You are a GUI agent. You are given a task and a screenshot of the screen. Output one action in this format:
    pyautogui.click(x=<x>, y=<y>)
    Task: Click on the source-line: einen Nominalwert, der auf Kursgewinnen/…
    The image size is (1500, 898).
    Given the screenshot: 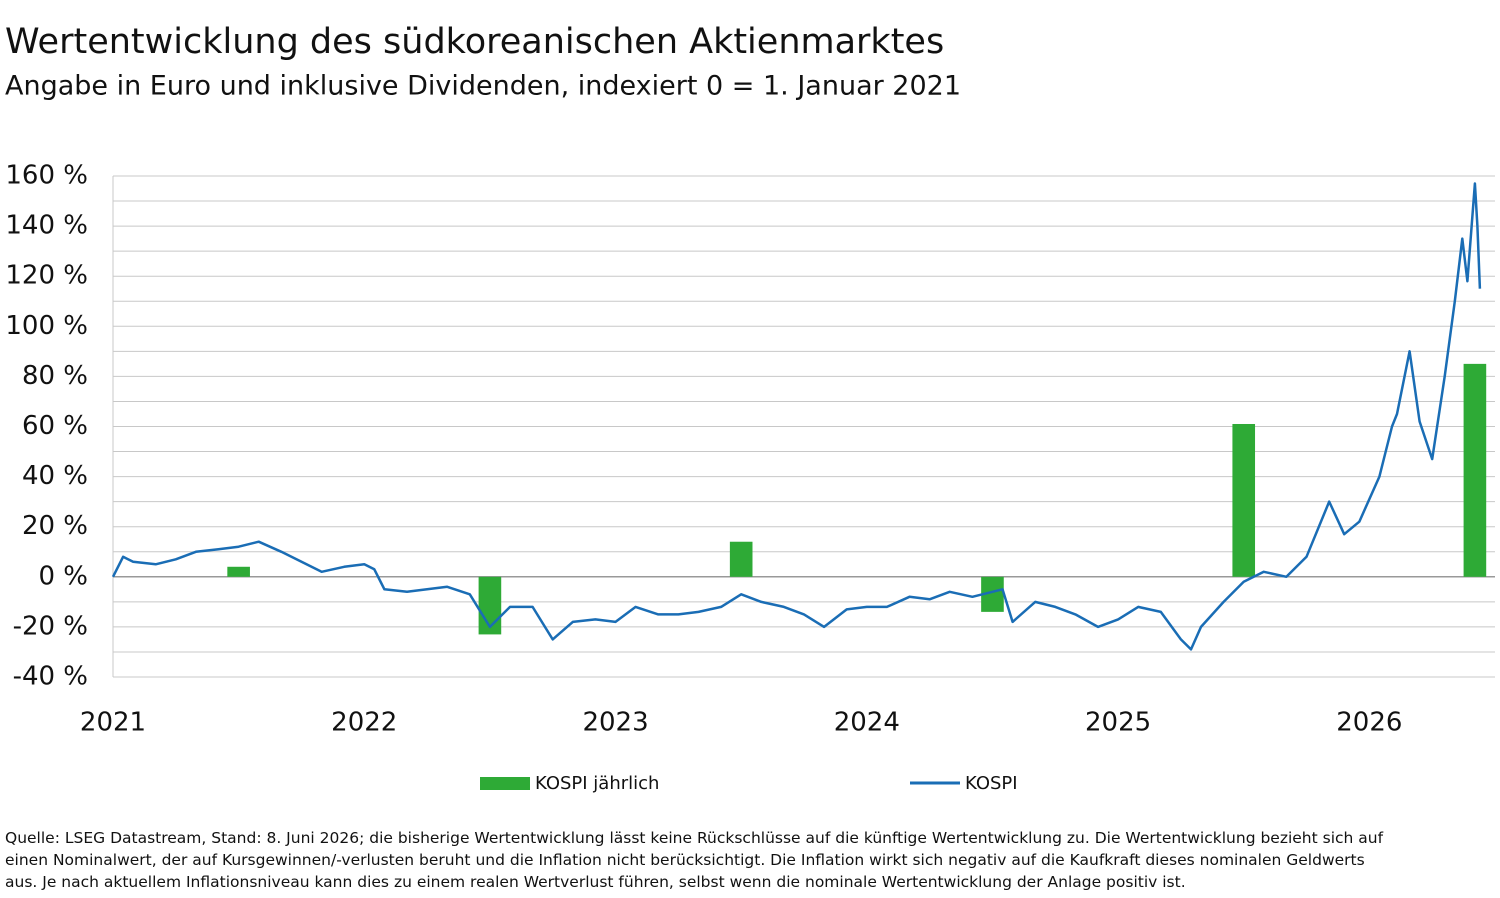 What is the action you would take?
    pyautogui.click(x=685, y=860)
    